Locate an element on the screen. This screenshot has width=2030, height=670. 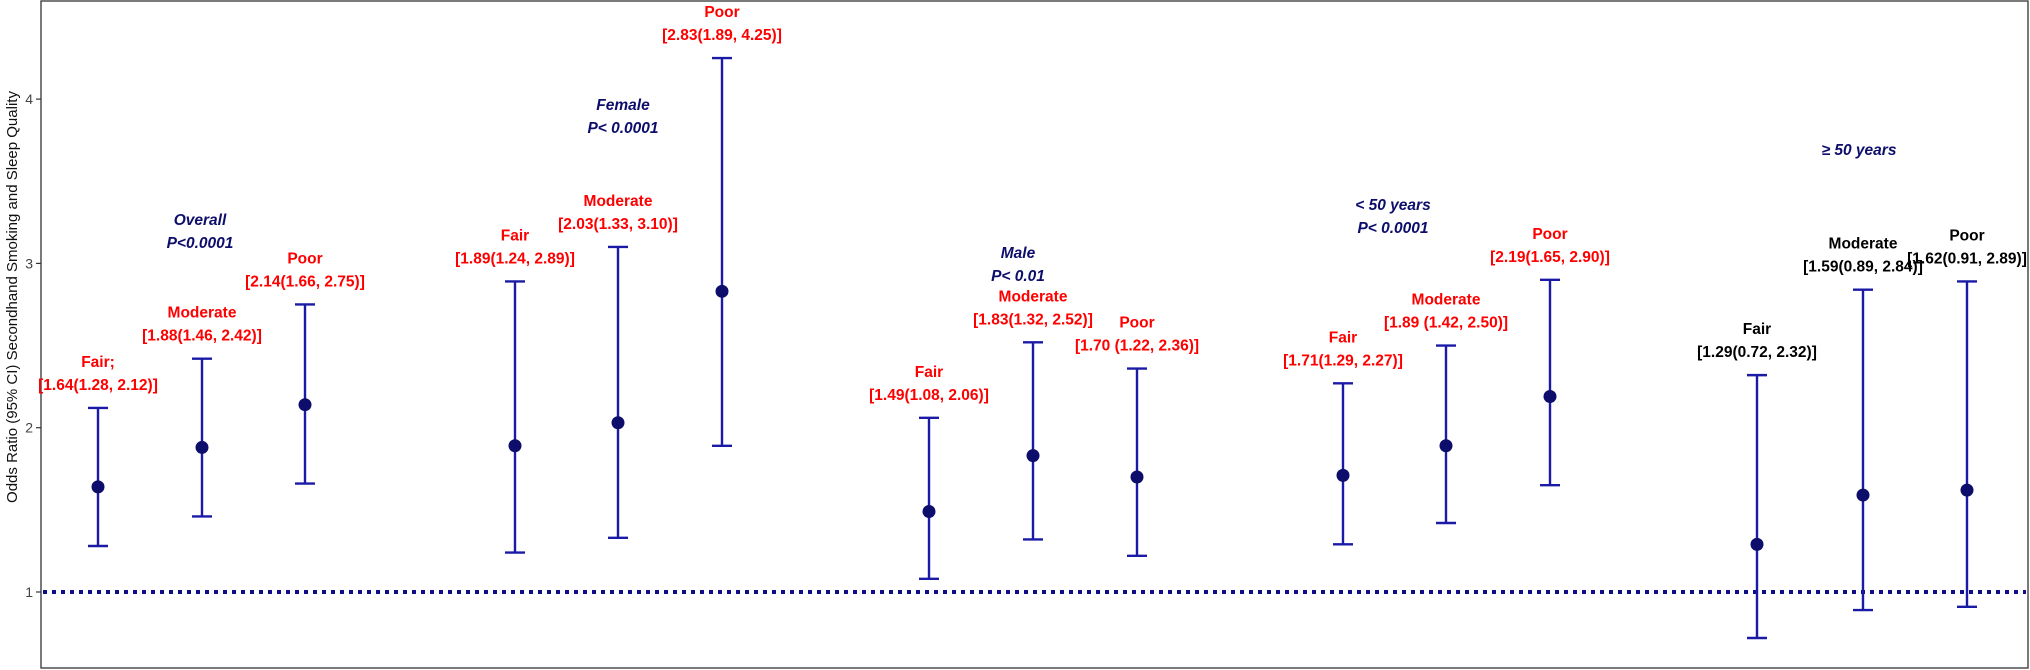
group-label: Male P< 0.01 is located at coordinates (1018, 265).